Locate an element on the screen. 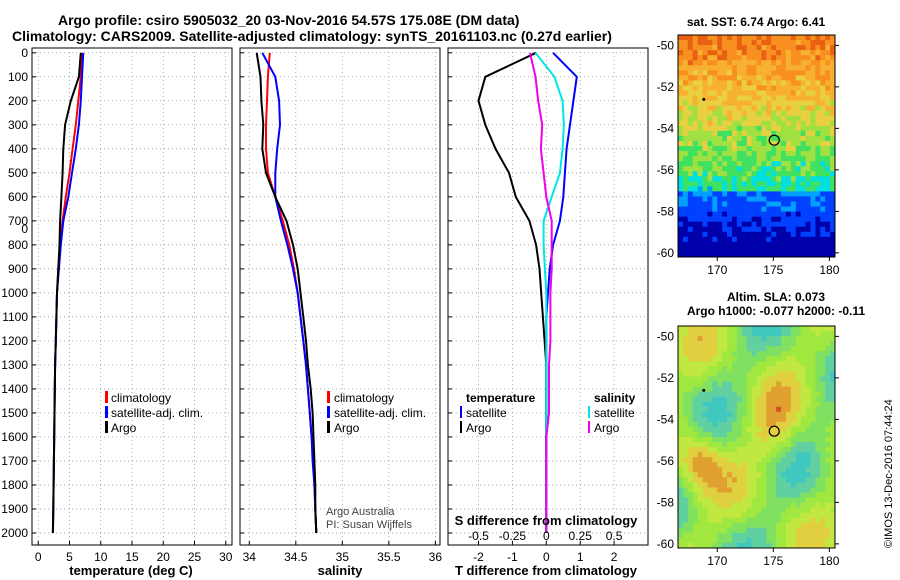 The width and height of the screenshot is (900, 580). x-tick-label: 10 is located at coordinates (101, 557).